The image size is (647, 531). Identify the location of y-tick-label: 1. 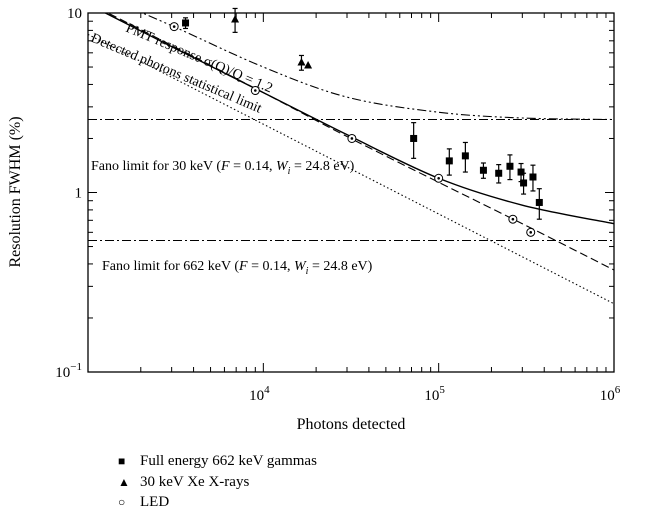
(79, 194).